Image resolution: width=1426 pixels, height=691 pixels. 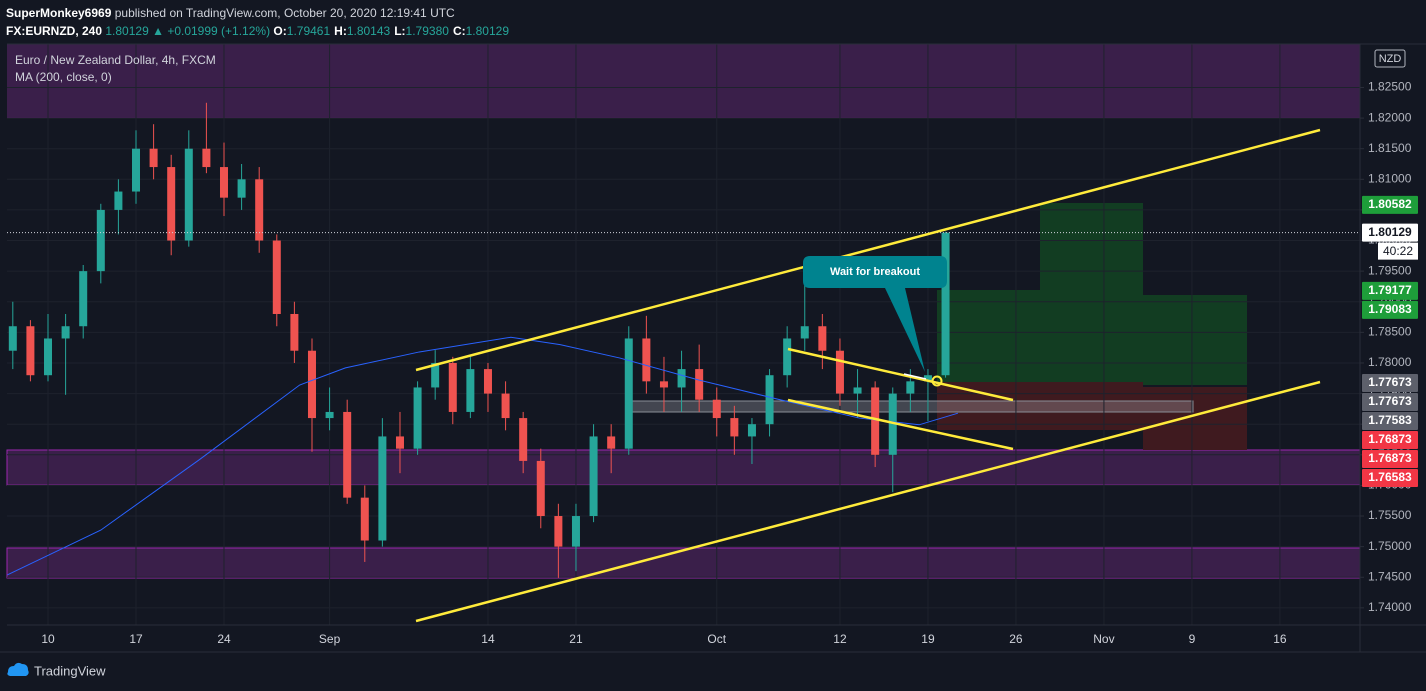 I want to click on ohlc-key: L:, so click(x=400, y=31).